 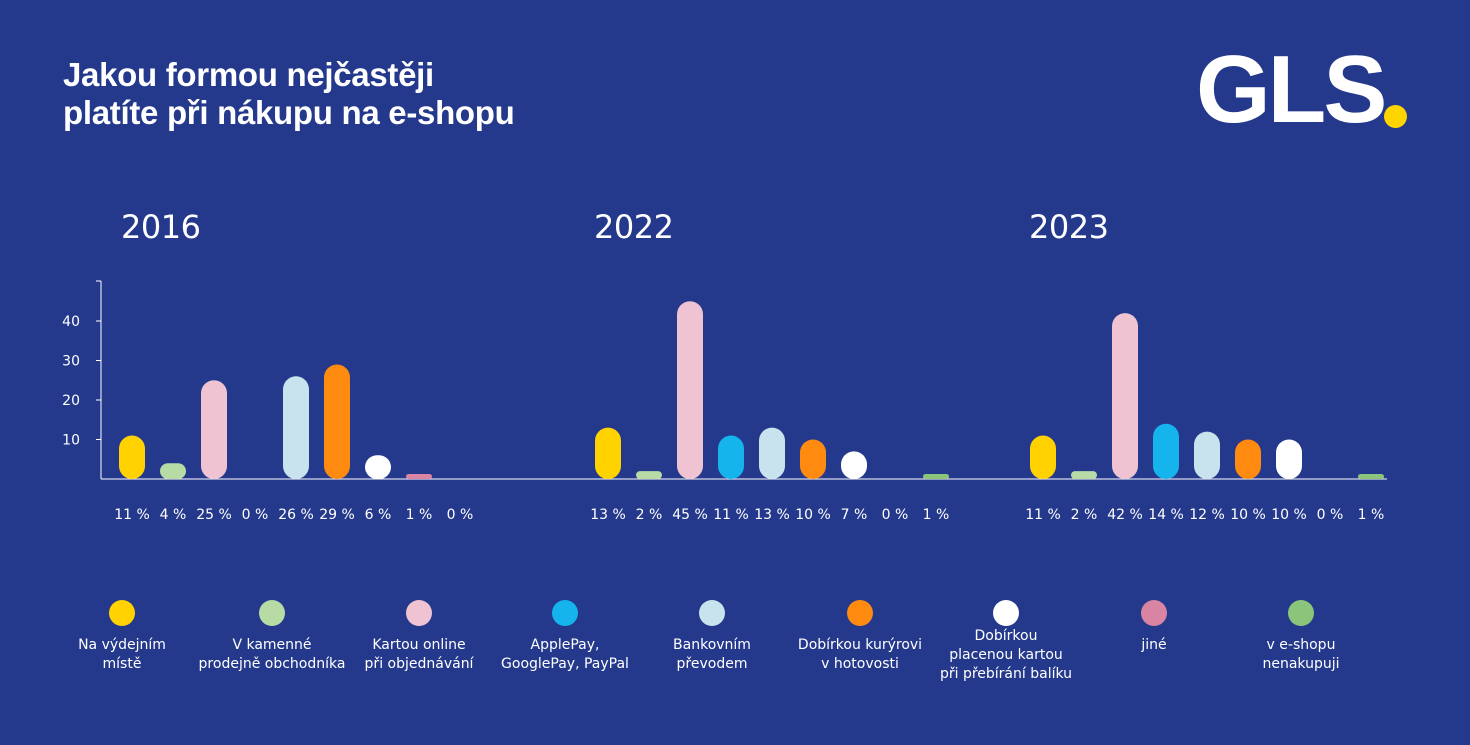 I want to click on y-tick-label-10: 10, so click(x=71, y=441).